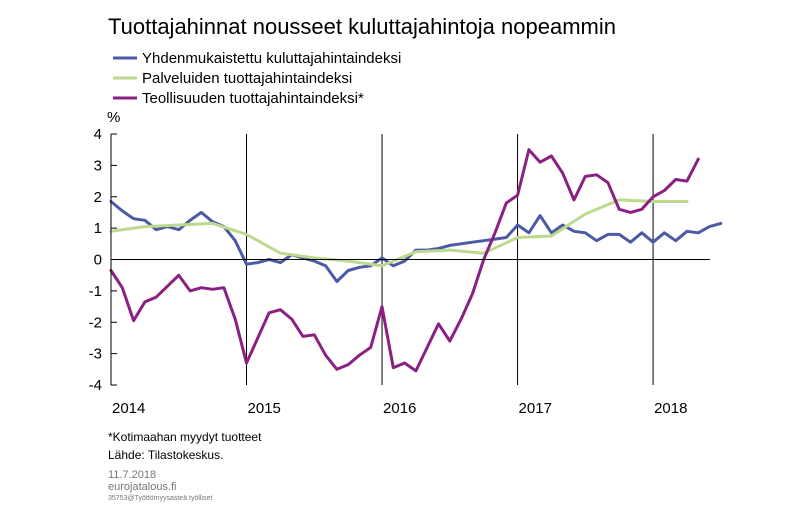  What do you see at coordinates (103, 260) in the screenshot?
I see `y-ticks: 4 3 2 1 0 -1 -2 -3 -4` at bounding box center [103, 260].